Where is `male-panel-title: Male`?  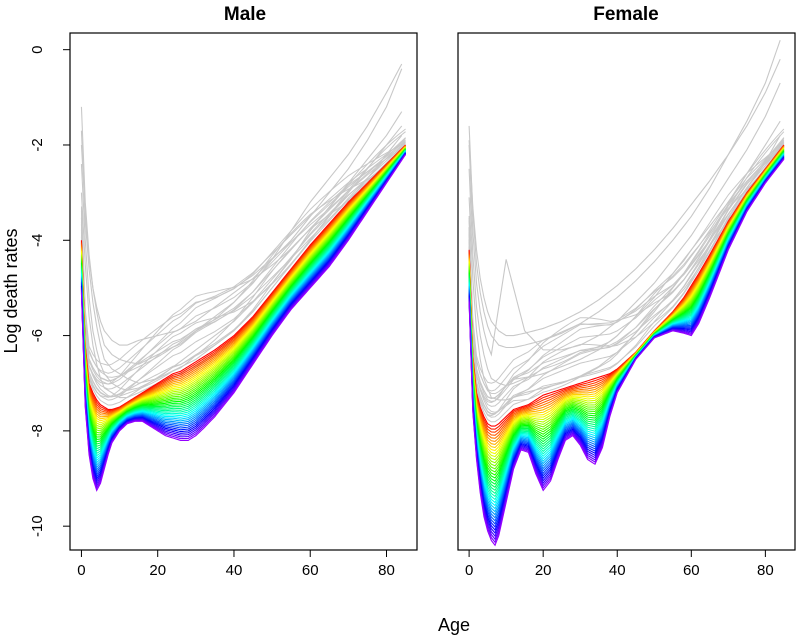
male-panel-title: Male is located at coordinates (245, 14).